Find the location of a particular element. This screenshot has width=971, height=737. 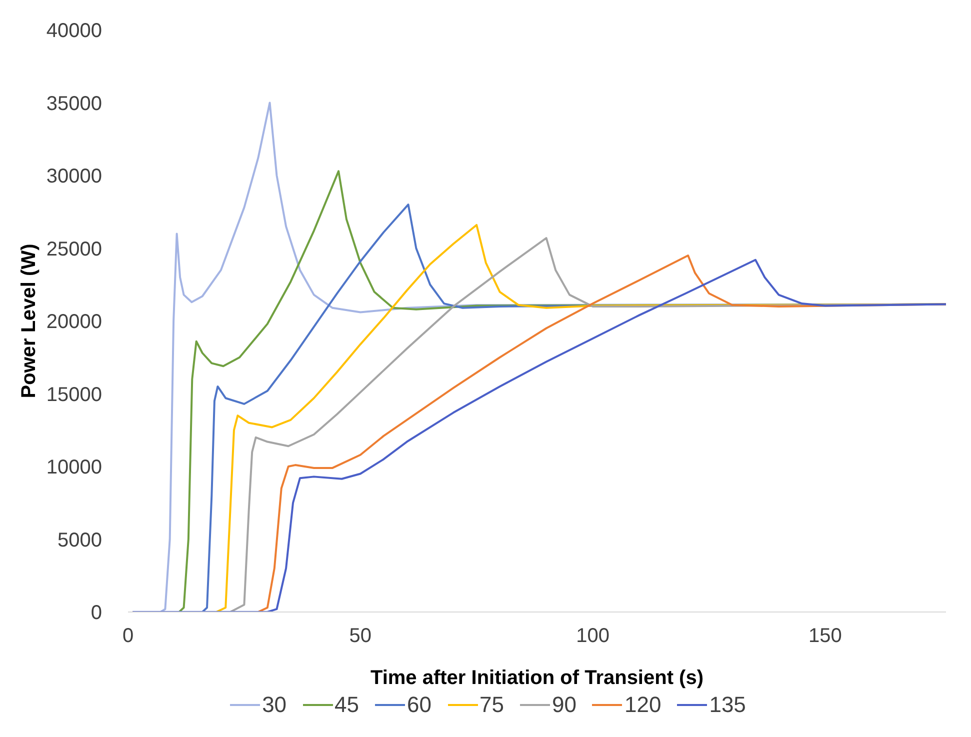

x-axis-title: Time after Initiation of Transient (s) is located at coordinates (537, 678).